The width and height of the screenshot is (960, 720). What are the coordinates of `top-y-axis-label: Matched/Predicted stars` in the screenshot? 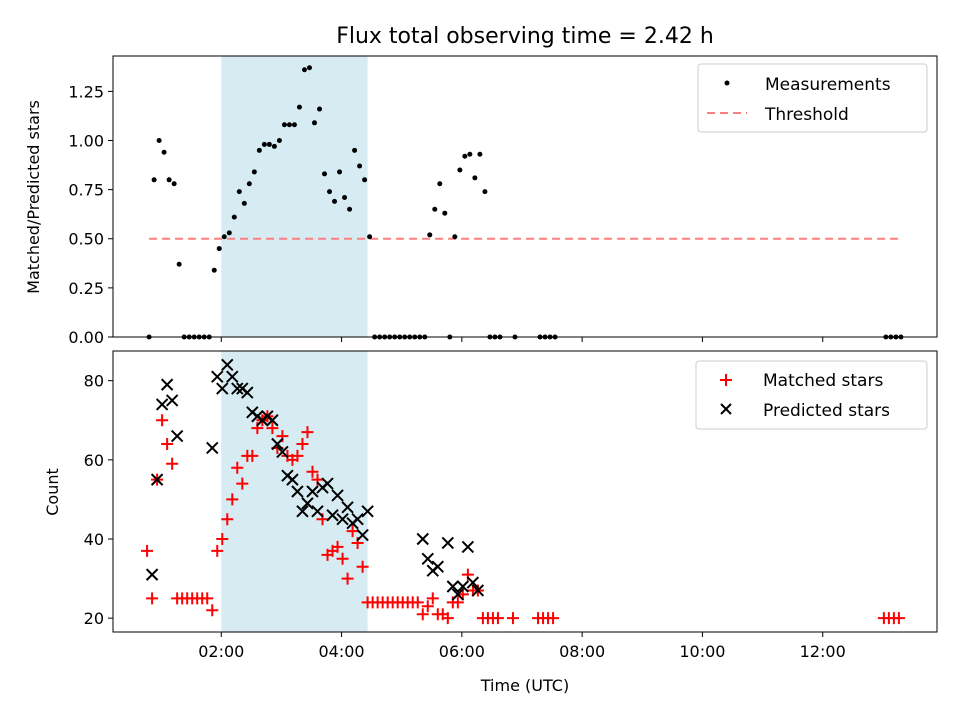 It's located at (33, 197).